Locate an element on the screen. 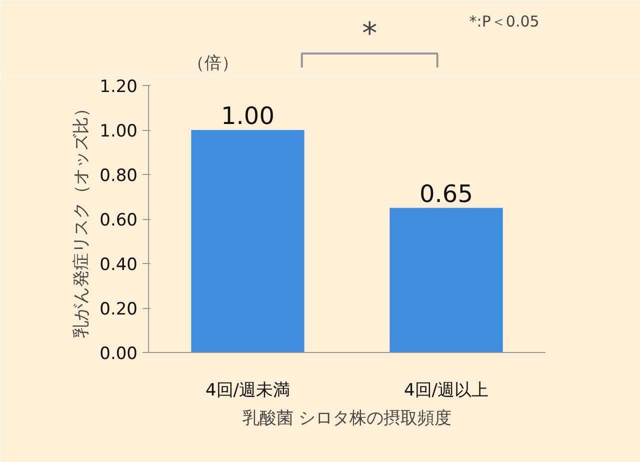  text: （倍） is located at coordinates (213, 64).